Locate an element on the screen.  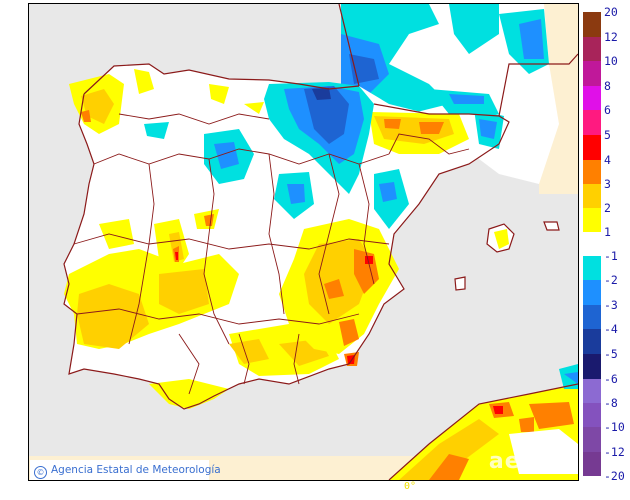
legend-tick: -5 is located at coordinates (611, 354).